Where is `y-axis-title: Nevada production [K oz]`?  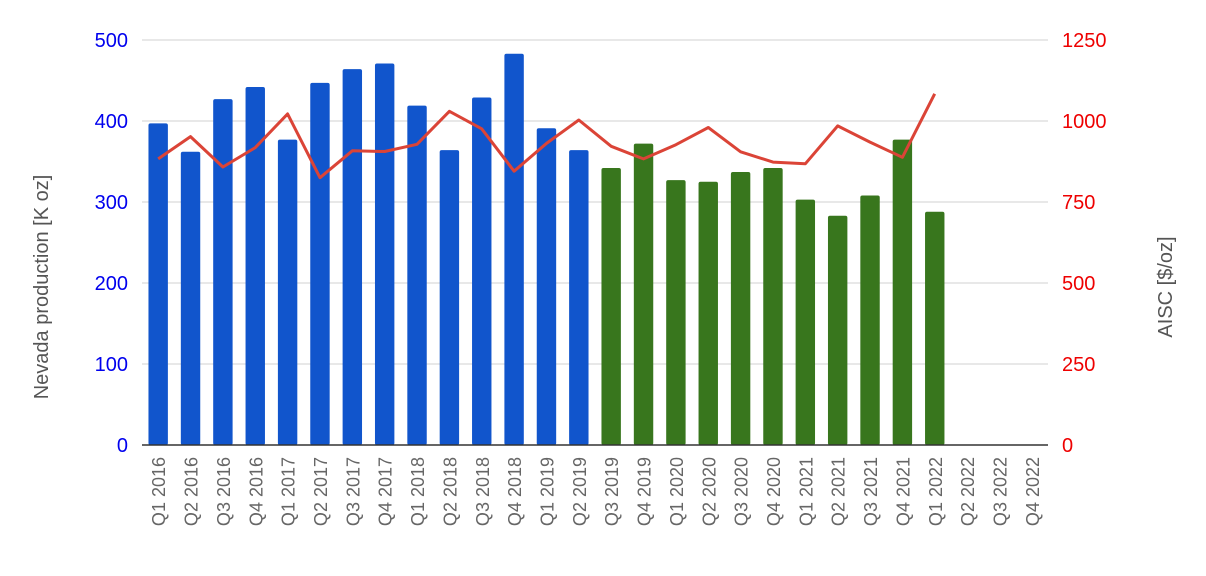 y-axis-title: Nevada production [K oz] is located at coordinates (42, 287).